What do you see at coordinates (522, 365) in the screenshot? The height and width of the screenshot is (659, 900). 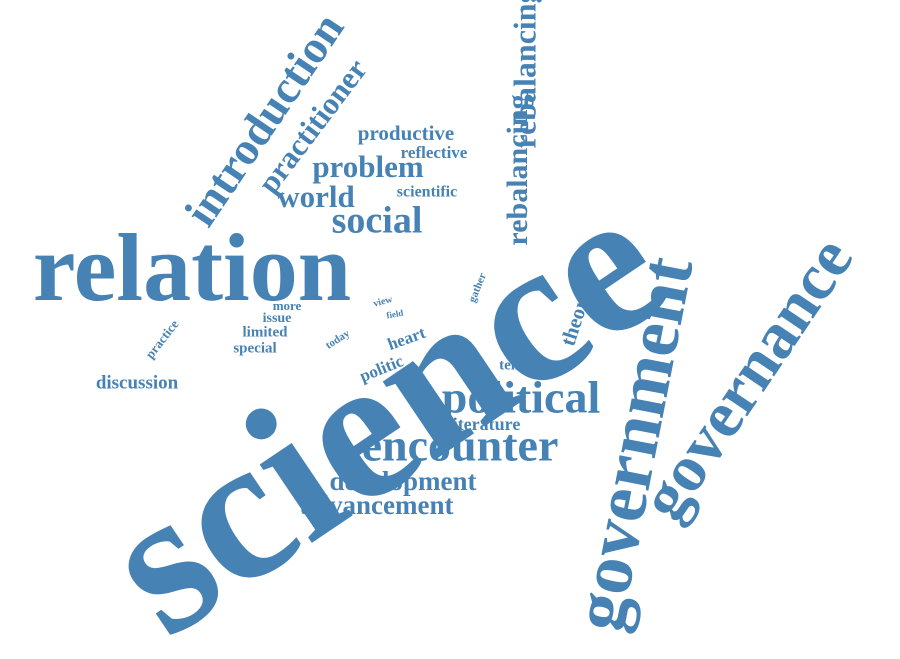 I see `word-tension: tension` at bounding box center [522, 365].